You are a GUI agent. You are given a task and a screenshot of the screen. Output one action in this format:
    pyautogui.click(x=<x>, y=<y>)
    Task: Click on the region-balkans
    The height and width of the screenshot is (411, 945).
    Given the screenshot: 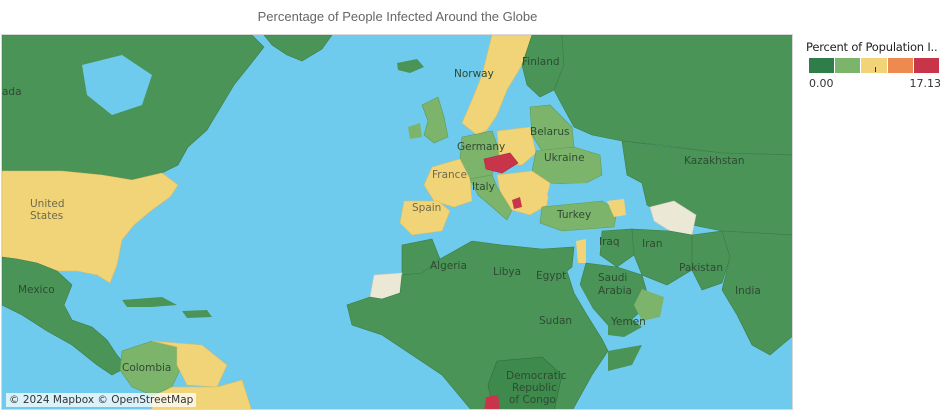 What is the action you would take?
    pyautogui.click(x=523, y=193)
    